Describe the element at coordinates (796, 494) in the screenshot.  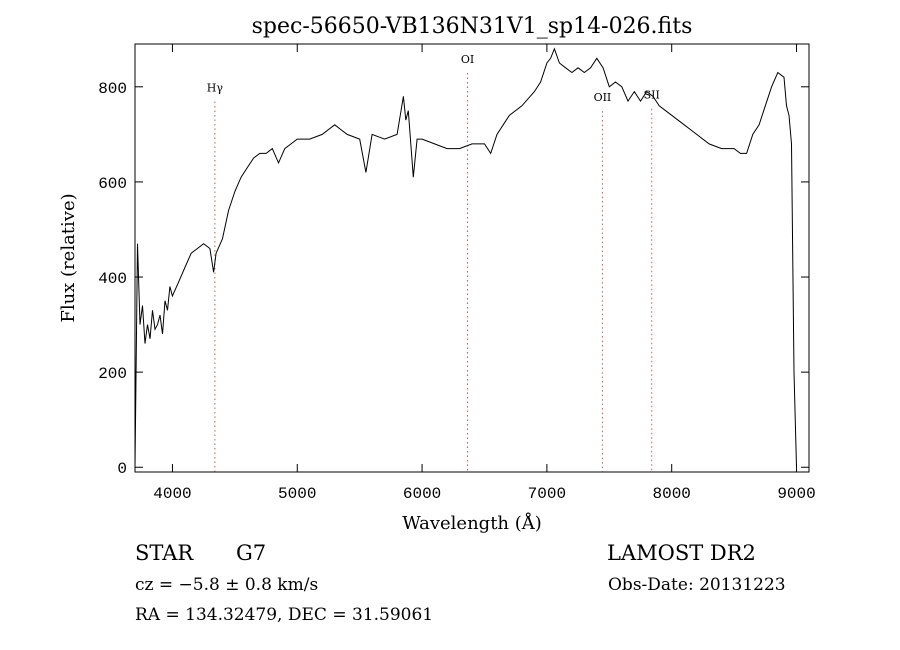
I see `x-tick-label: 9000` at that location.